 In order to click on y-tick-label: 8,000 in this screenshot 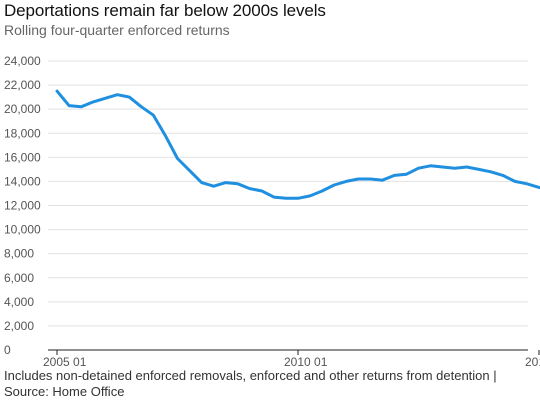, I will do `click(19, 254)`.